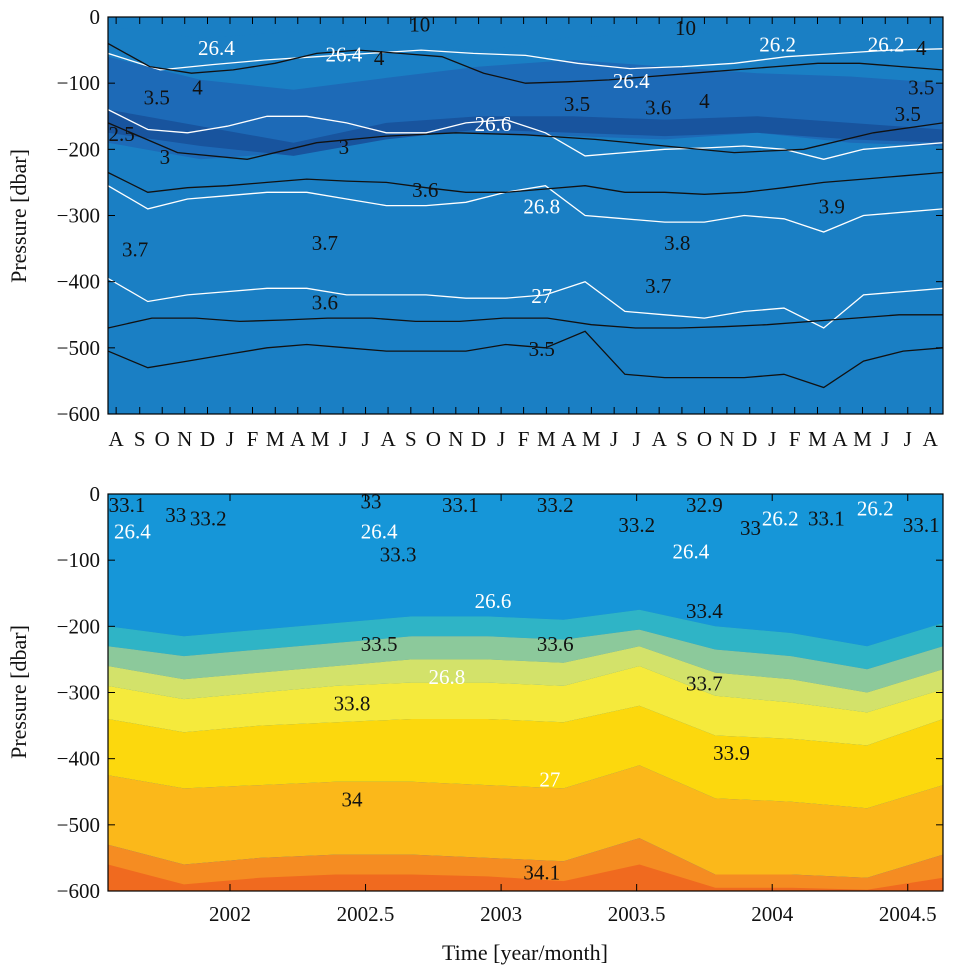  I want to click on contour-line-3.6, so click(525, 183).